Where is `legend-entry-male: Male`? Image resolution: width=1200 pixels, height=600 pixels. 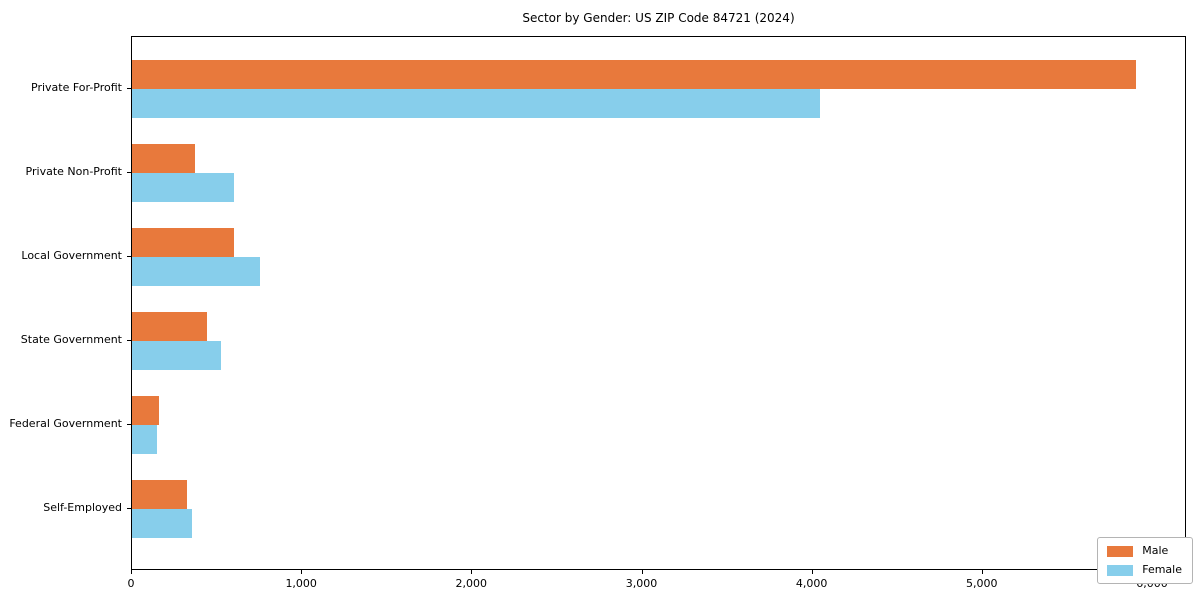 legend-entry-male: Male is located at coordinates (1144, 551).